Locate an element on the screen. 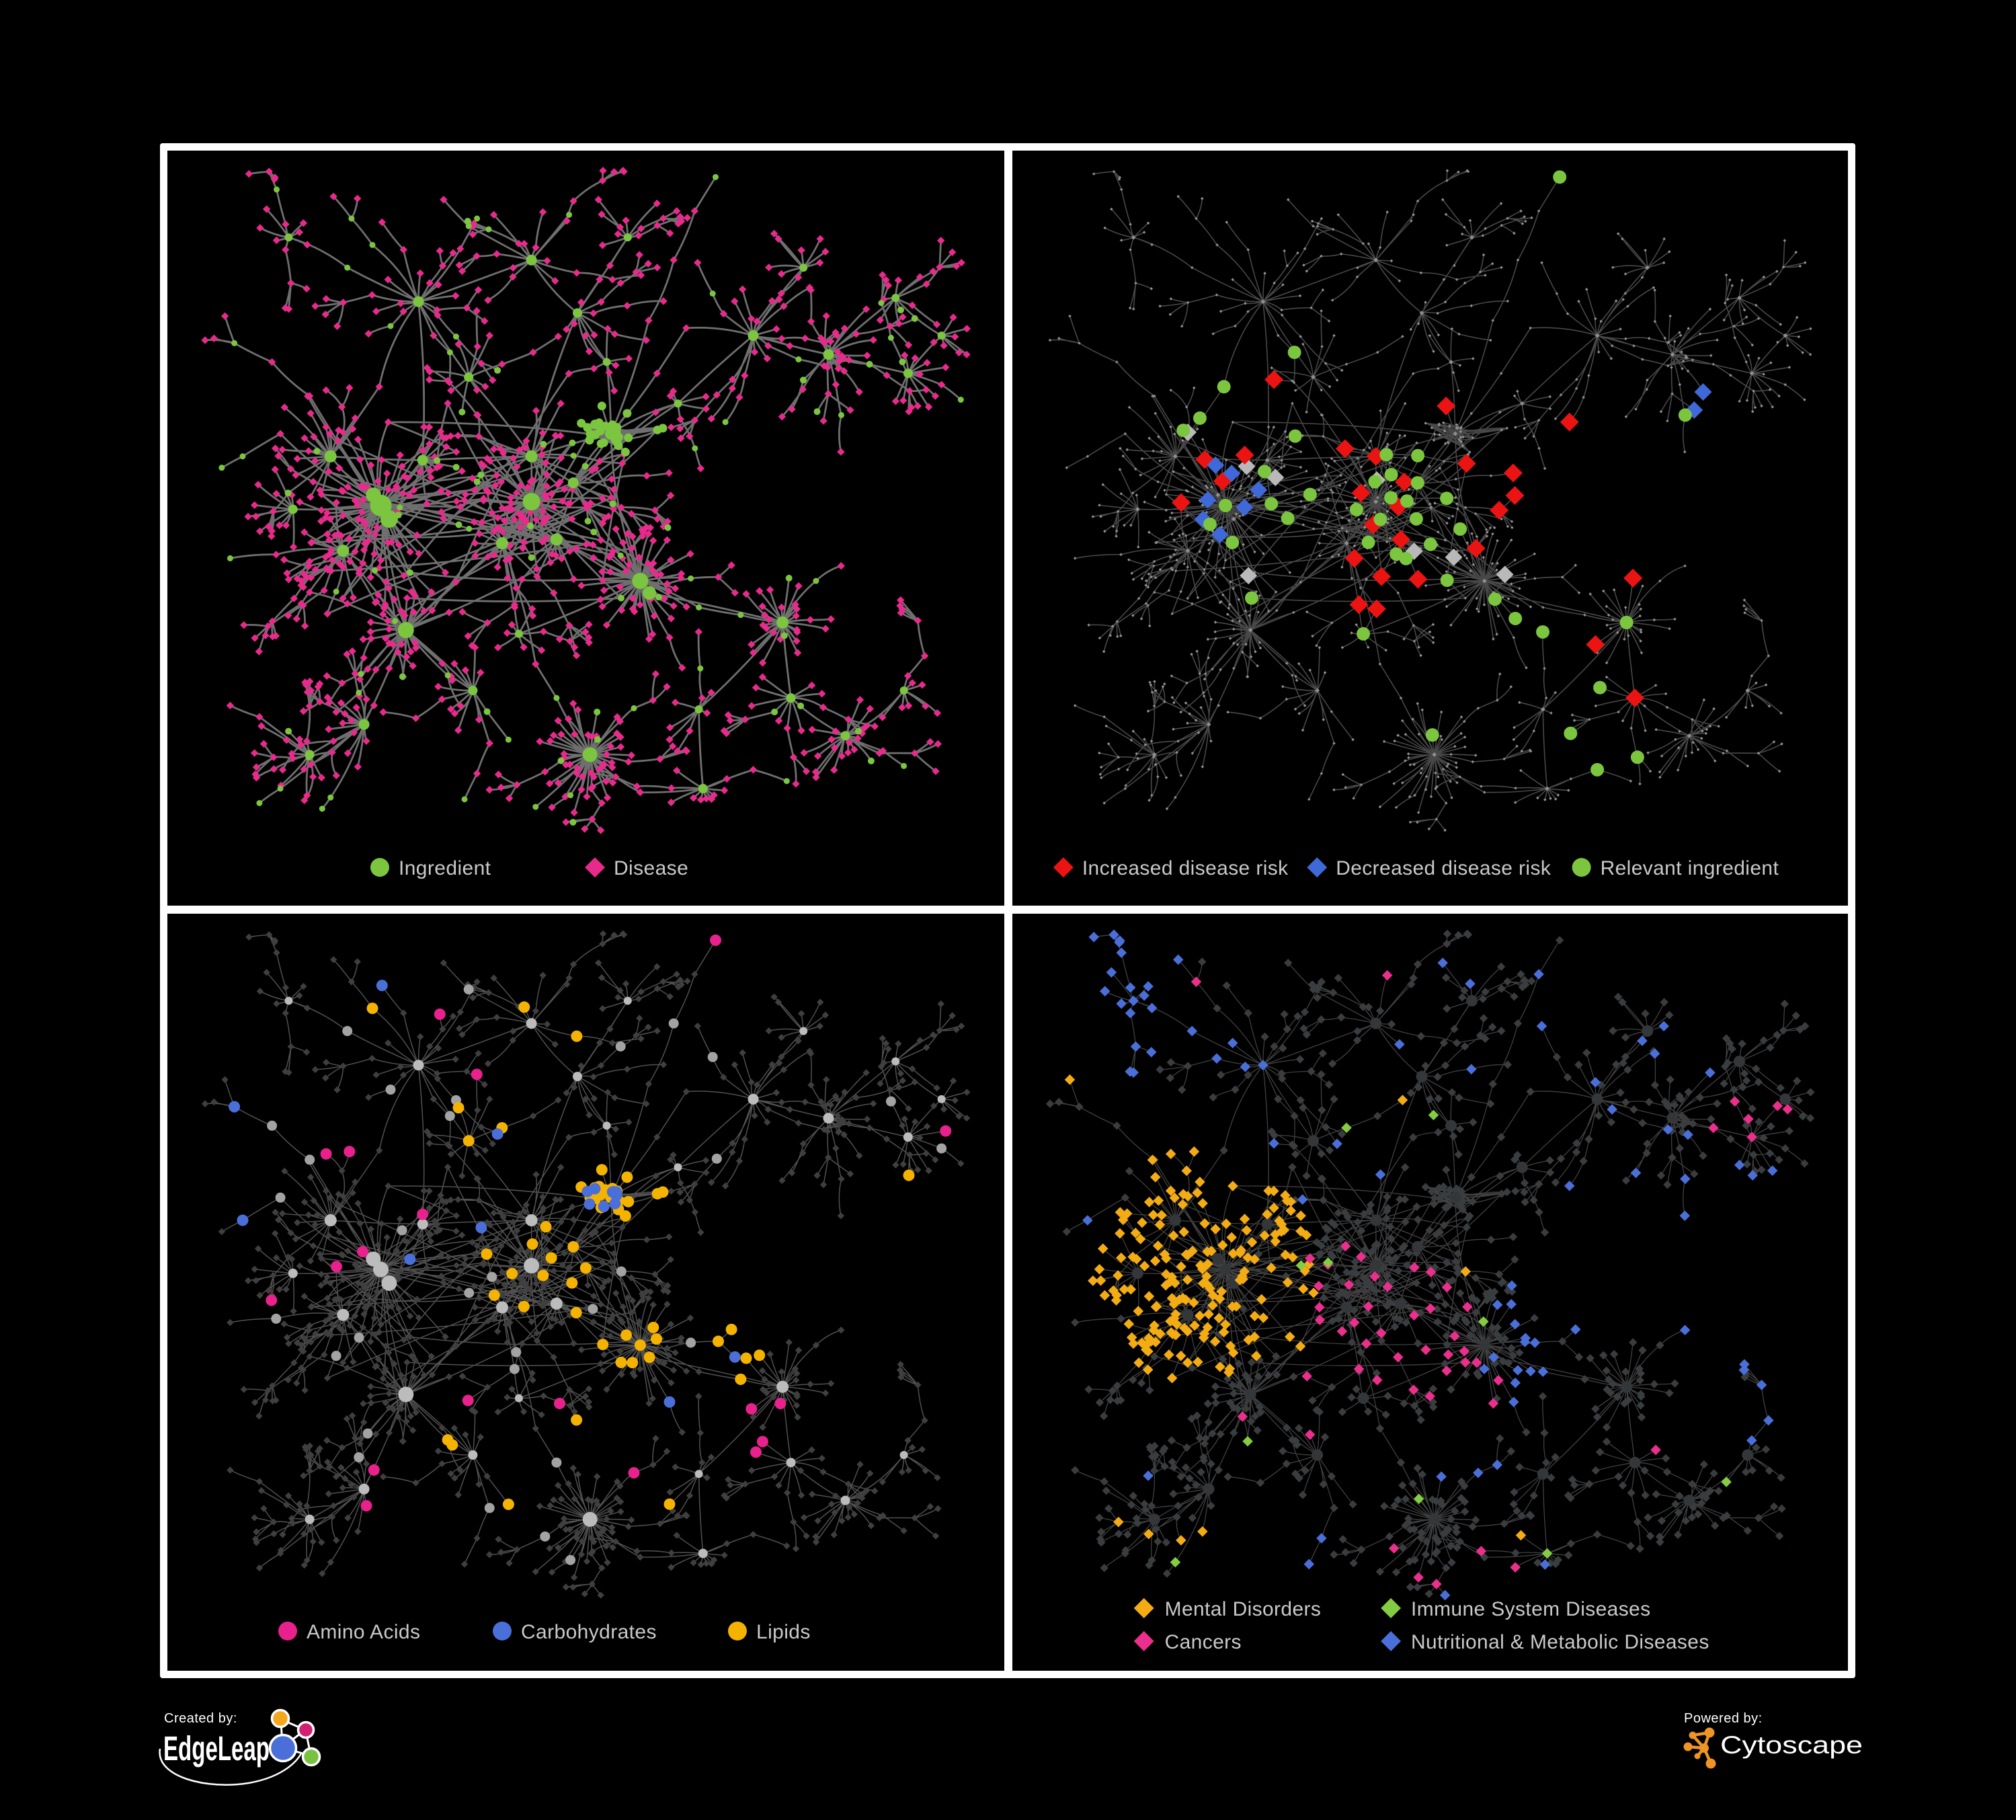 Image resolution: width=2016 pixels, height=1820 pixels. svg-text: Relevant ingredient is located at coordinates (1690, 868).